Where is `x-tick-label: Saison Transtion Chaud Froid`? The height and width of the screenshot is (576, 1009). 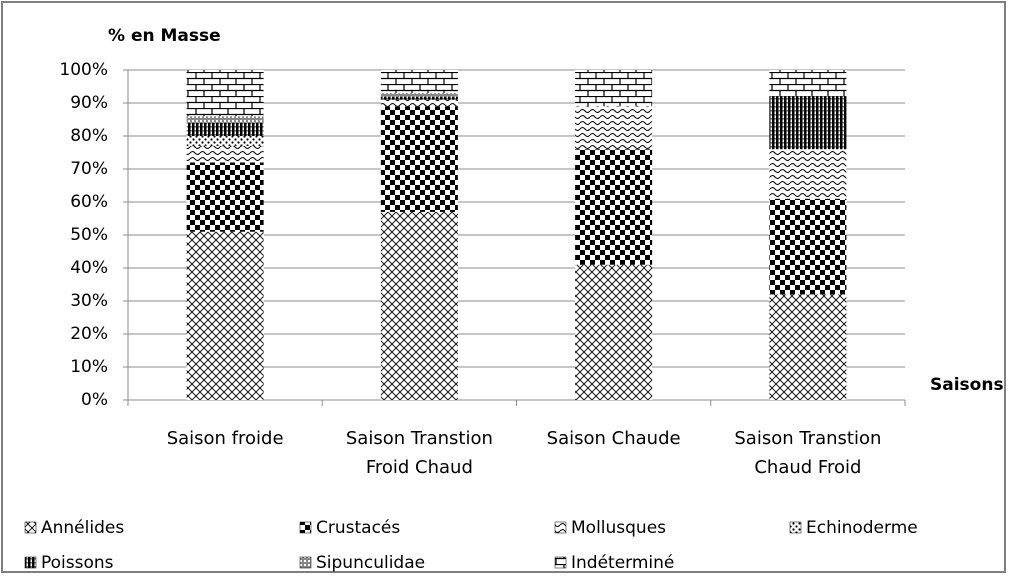 x-tick-label: Saison Transtion Chaud Froid is located at coordinates (808, 453).